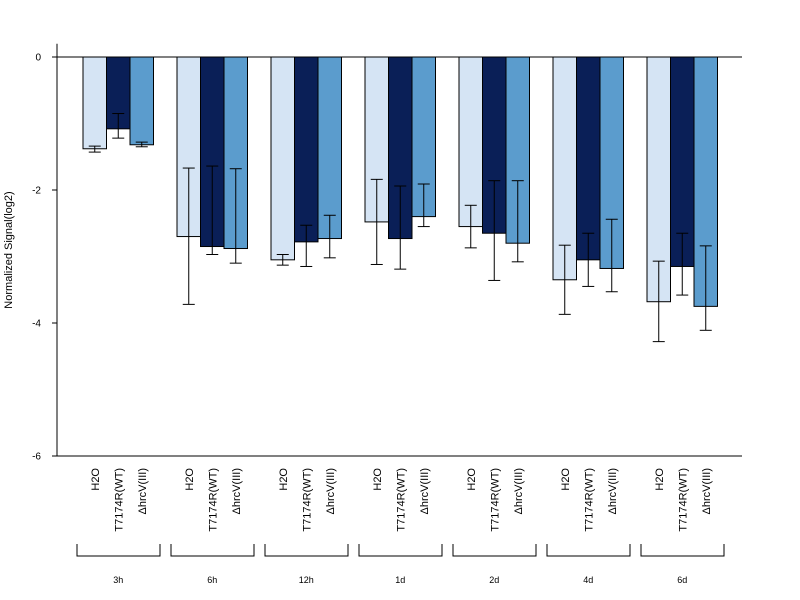 The height and width of the screenshot is (600, 800). Describe the element at coordinates (400, 580) in the screenshot. I see `group-label: 1d` at that location.